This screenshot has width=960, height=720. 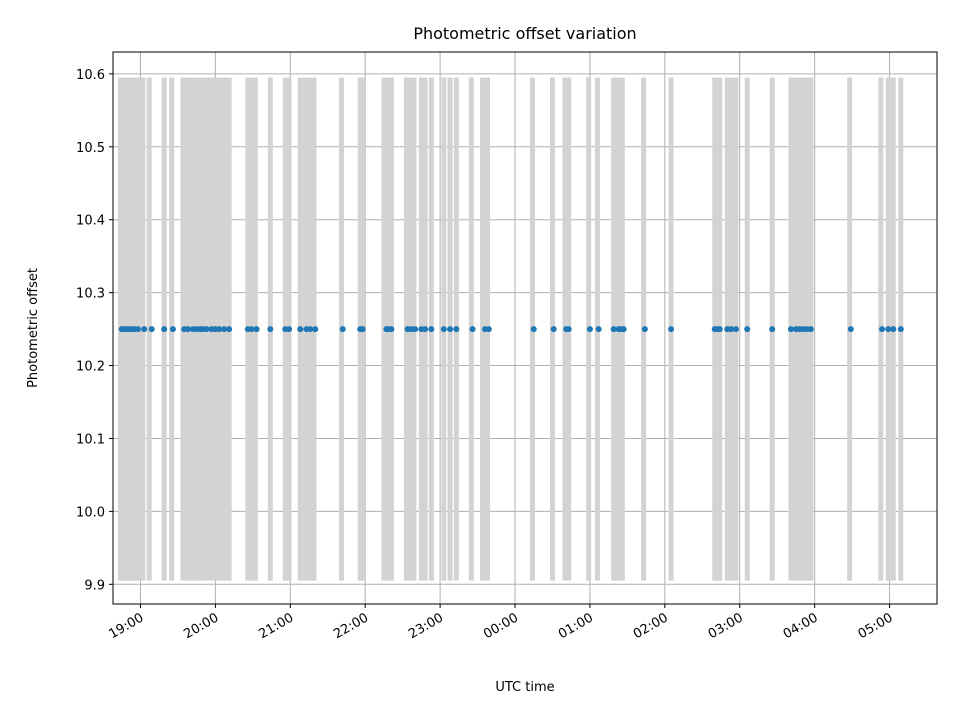 I want to click on x-tick-label: 23:00, so click(x=426, y=626).